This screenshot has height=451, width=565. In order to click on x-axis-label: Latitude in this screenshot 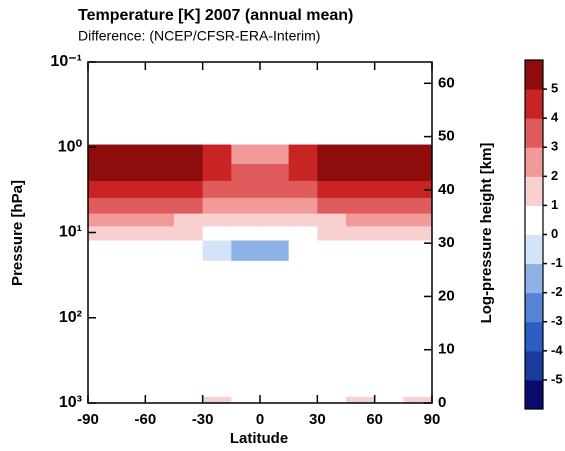, I will do `click(259, 438)`.